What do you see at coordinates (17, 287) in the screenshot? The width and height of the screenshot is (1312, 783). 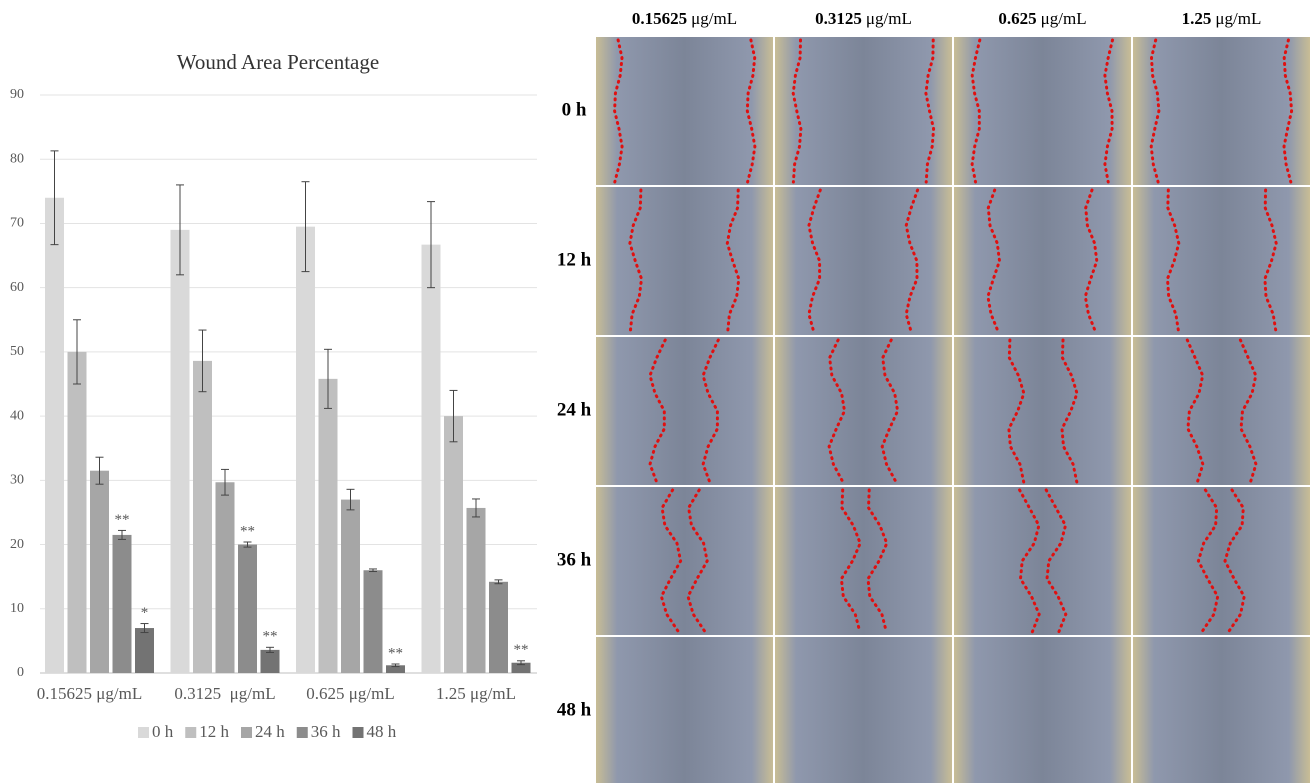 I see `y-tick-label: 60` at bounding box center [17, 287].